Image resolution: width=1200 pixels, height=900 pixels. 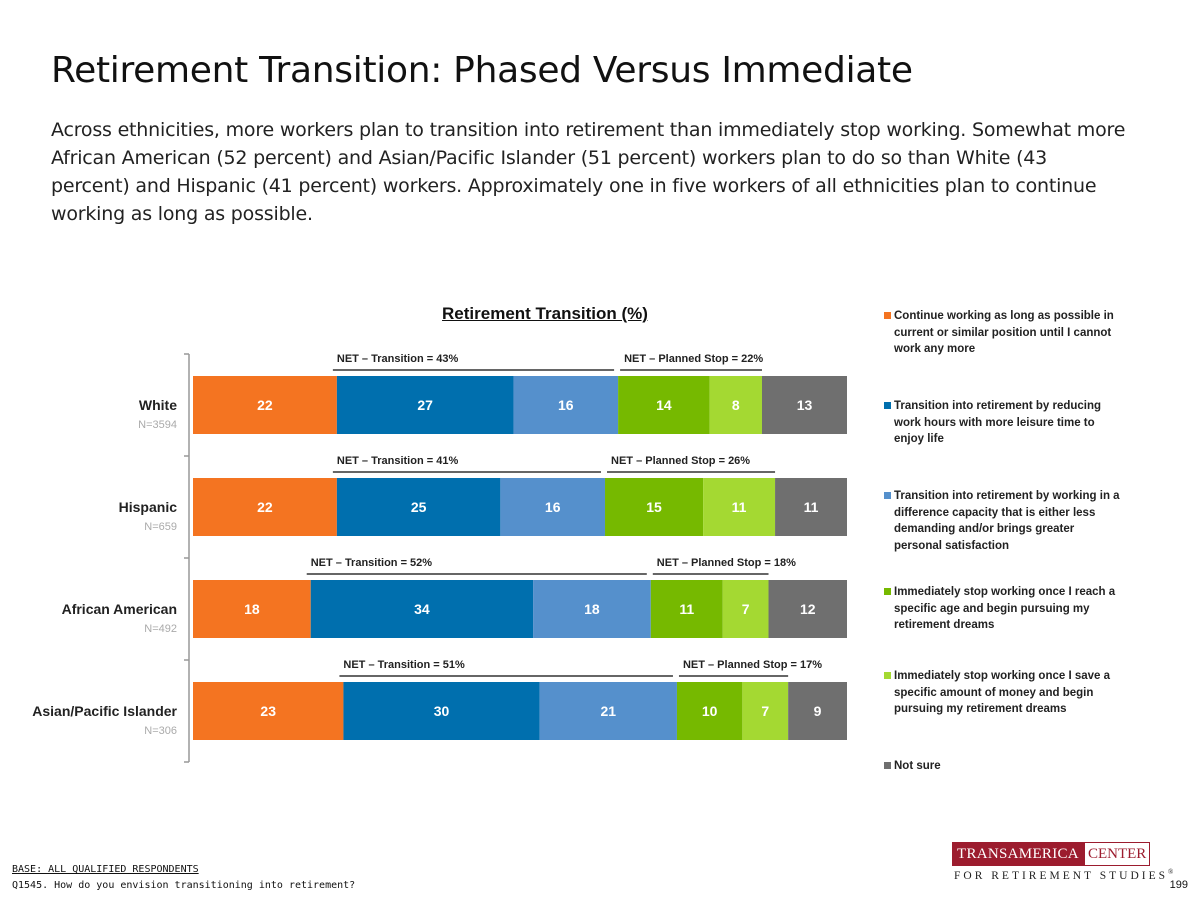 What do you see at coordinates (545, 313) in the screenshot?
I see `chart-title: Retirement Transition (%)` at bounding box center [545, 313].